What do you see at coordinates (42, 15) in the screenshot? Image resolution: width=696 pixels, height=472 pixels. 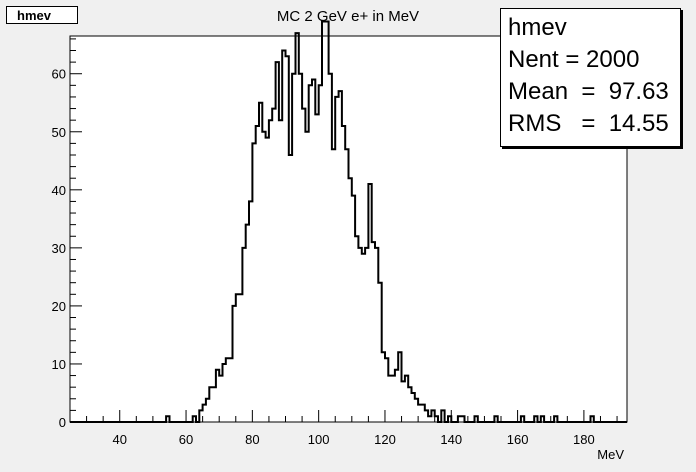 I see `histogram-name-box: hmev` at bounding box center [42, 15].